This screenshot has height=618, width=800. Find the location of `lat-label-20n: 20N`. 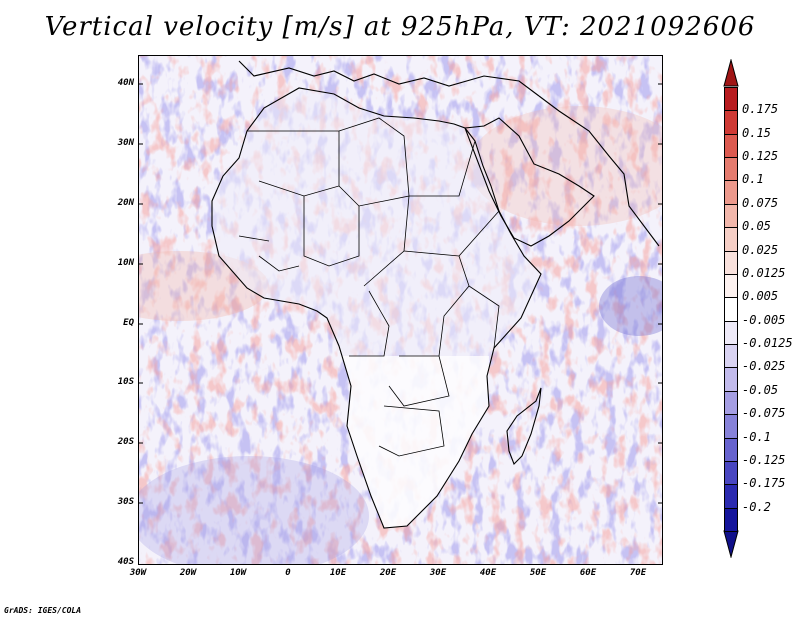

lat-label-20n: 20N is located at coordinates (125, 203).